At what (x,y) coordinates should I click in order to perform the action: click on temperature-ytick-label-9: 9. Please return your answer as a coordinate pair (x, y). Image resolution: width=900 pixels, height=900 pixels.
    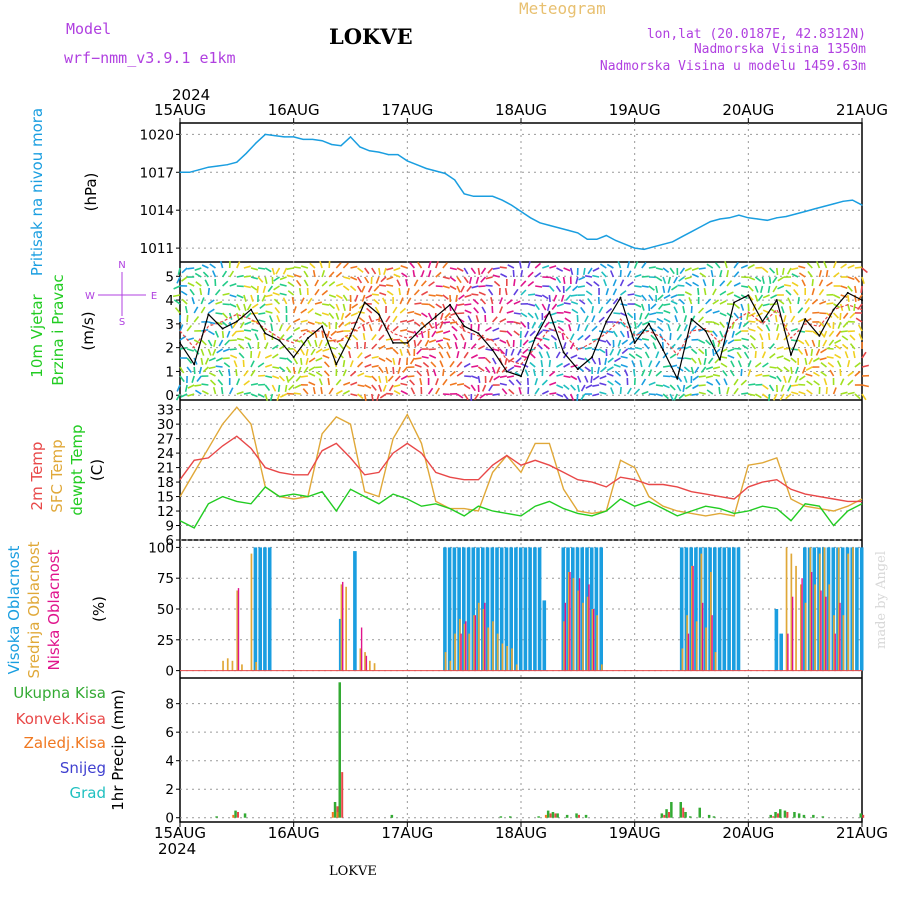
    Looking at the image, I should click on (169, 527).